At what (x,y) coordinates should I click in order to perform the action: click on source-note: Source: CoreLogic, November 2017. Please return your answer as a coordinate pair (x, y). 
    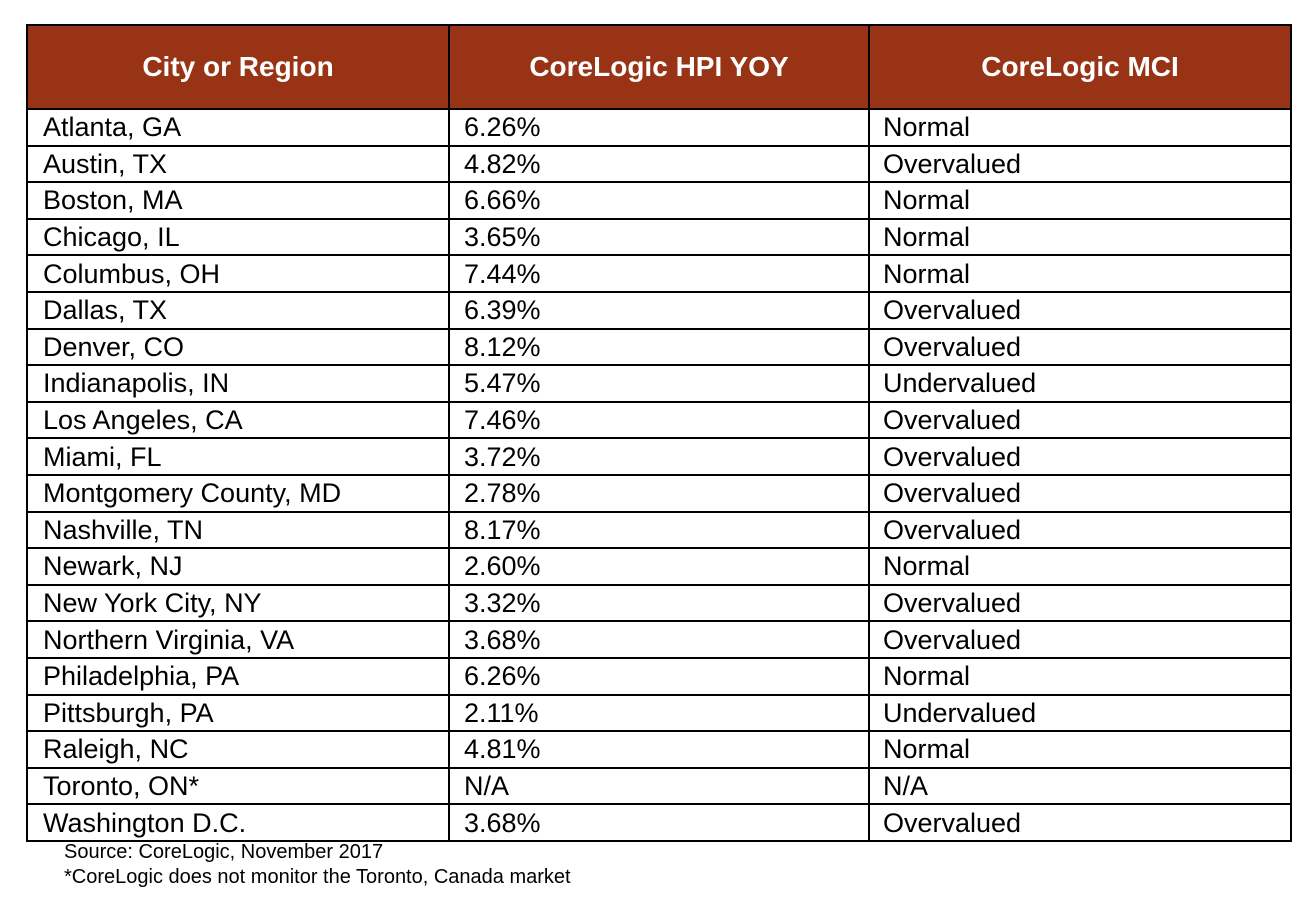
    Looking at the image, I should click on (224, 852).